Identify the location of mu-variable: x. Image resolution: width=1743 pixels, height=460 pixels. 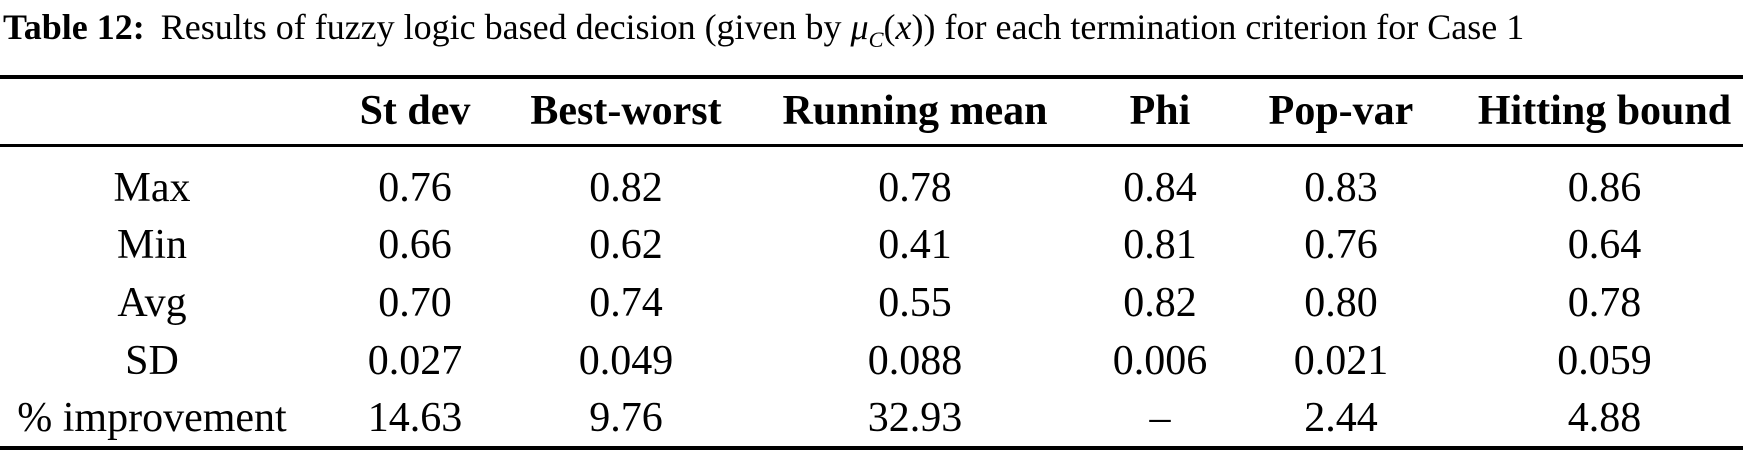
(903, 27).